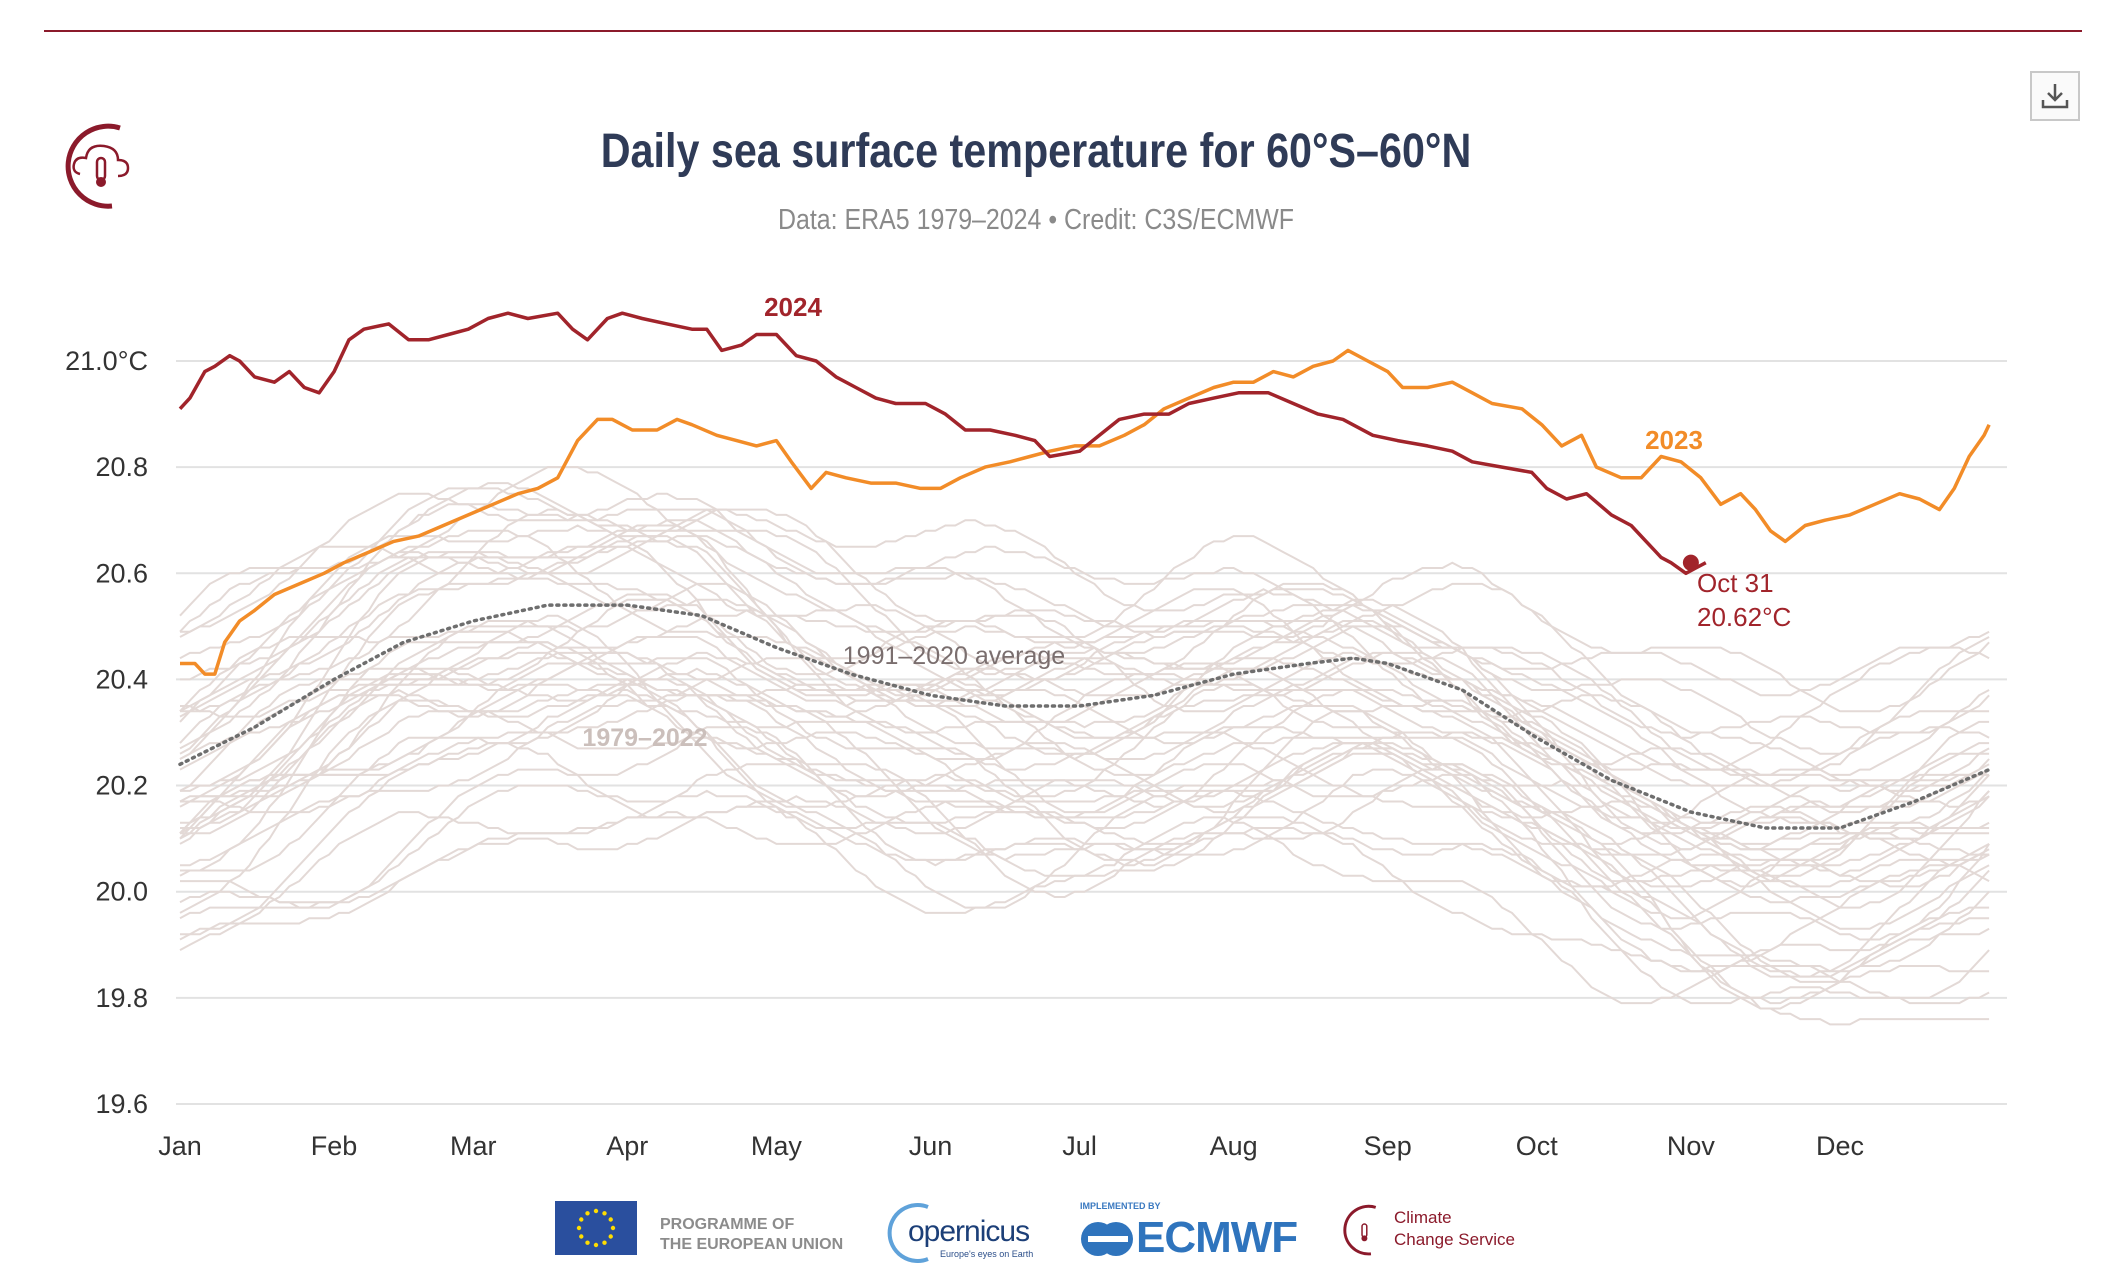 The height and width of the screenshot is (1286, 2126). Describe the element at coordinates (1691, 1146) in the screenshot. I see `x-tick-label: Nov` at that location.